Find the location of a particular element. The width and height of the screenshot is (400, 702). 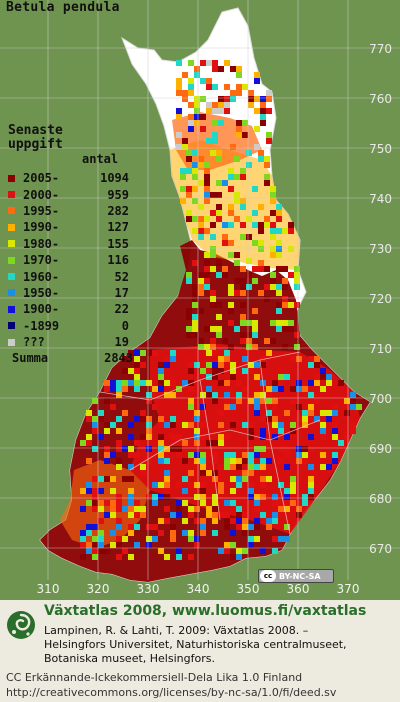

legend-label: 1990- is located at coordinates (41, 227).